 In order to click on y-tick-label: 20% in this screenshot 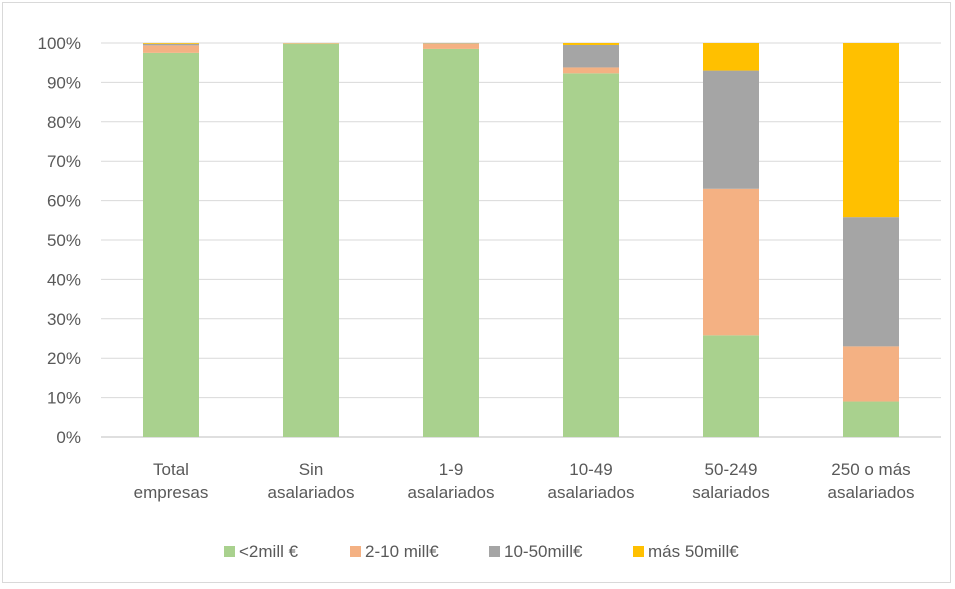, I will do `click(64, 358)`.